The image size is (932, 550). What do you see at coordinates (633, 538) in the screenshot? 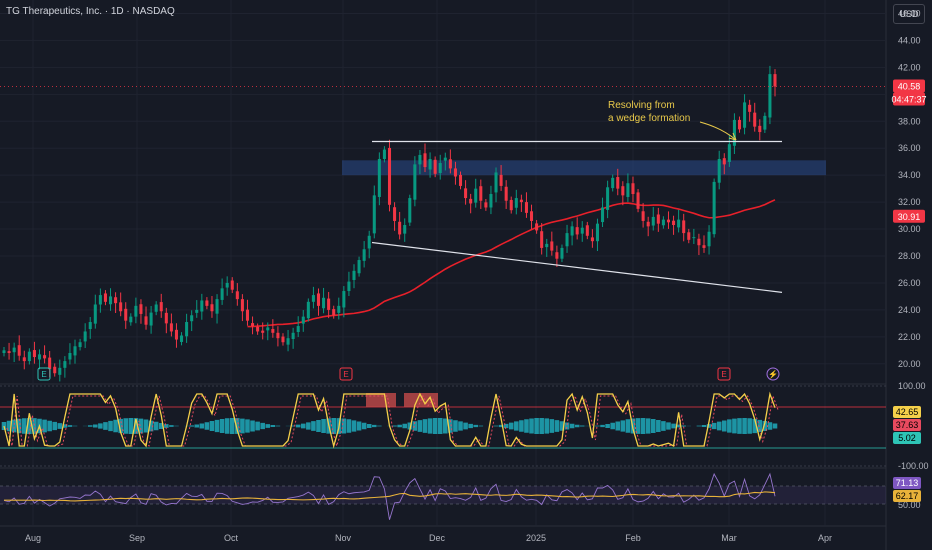
I see `time-tick-label: Feb` at bounding box center [633, 538].